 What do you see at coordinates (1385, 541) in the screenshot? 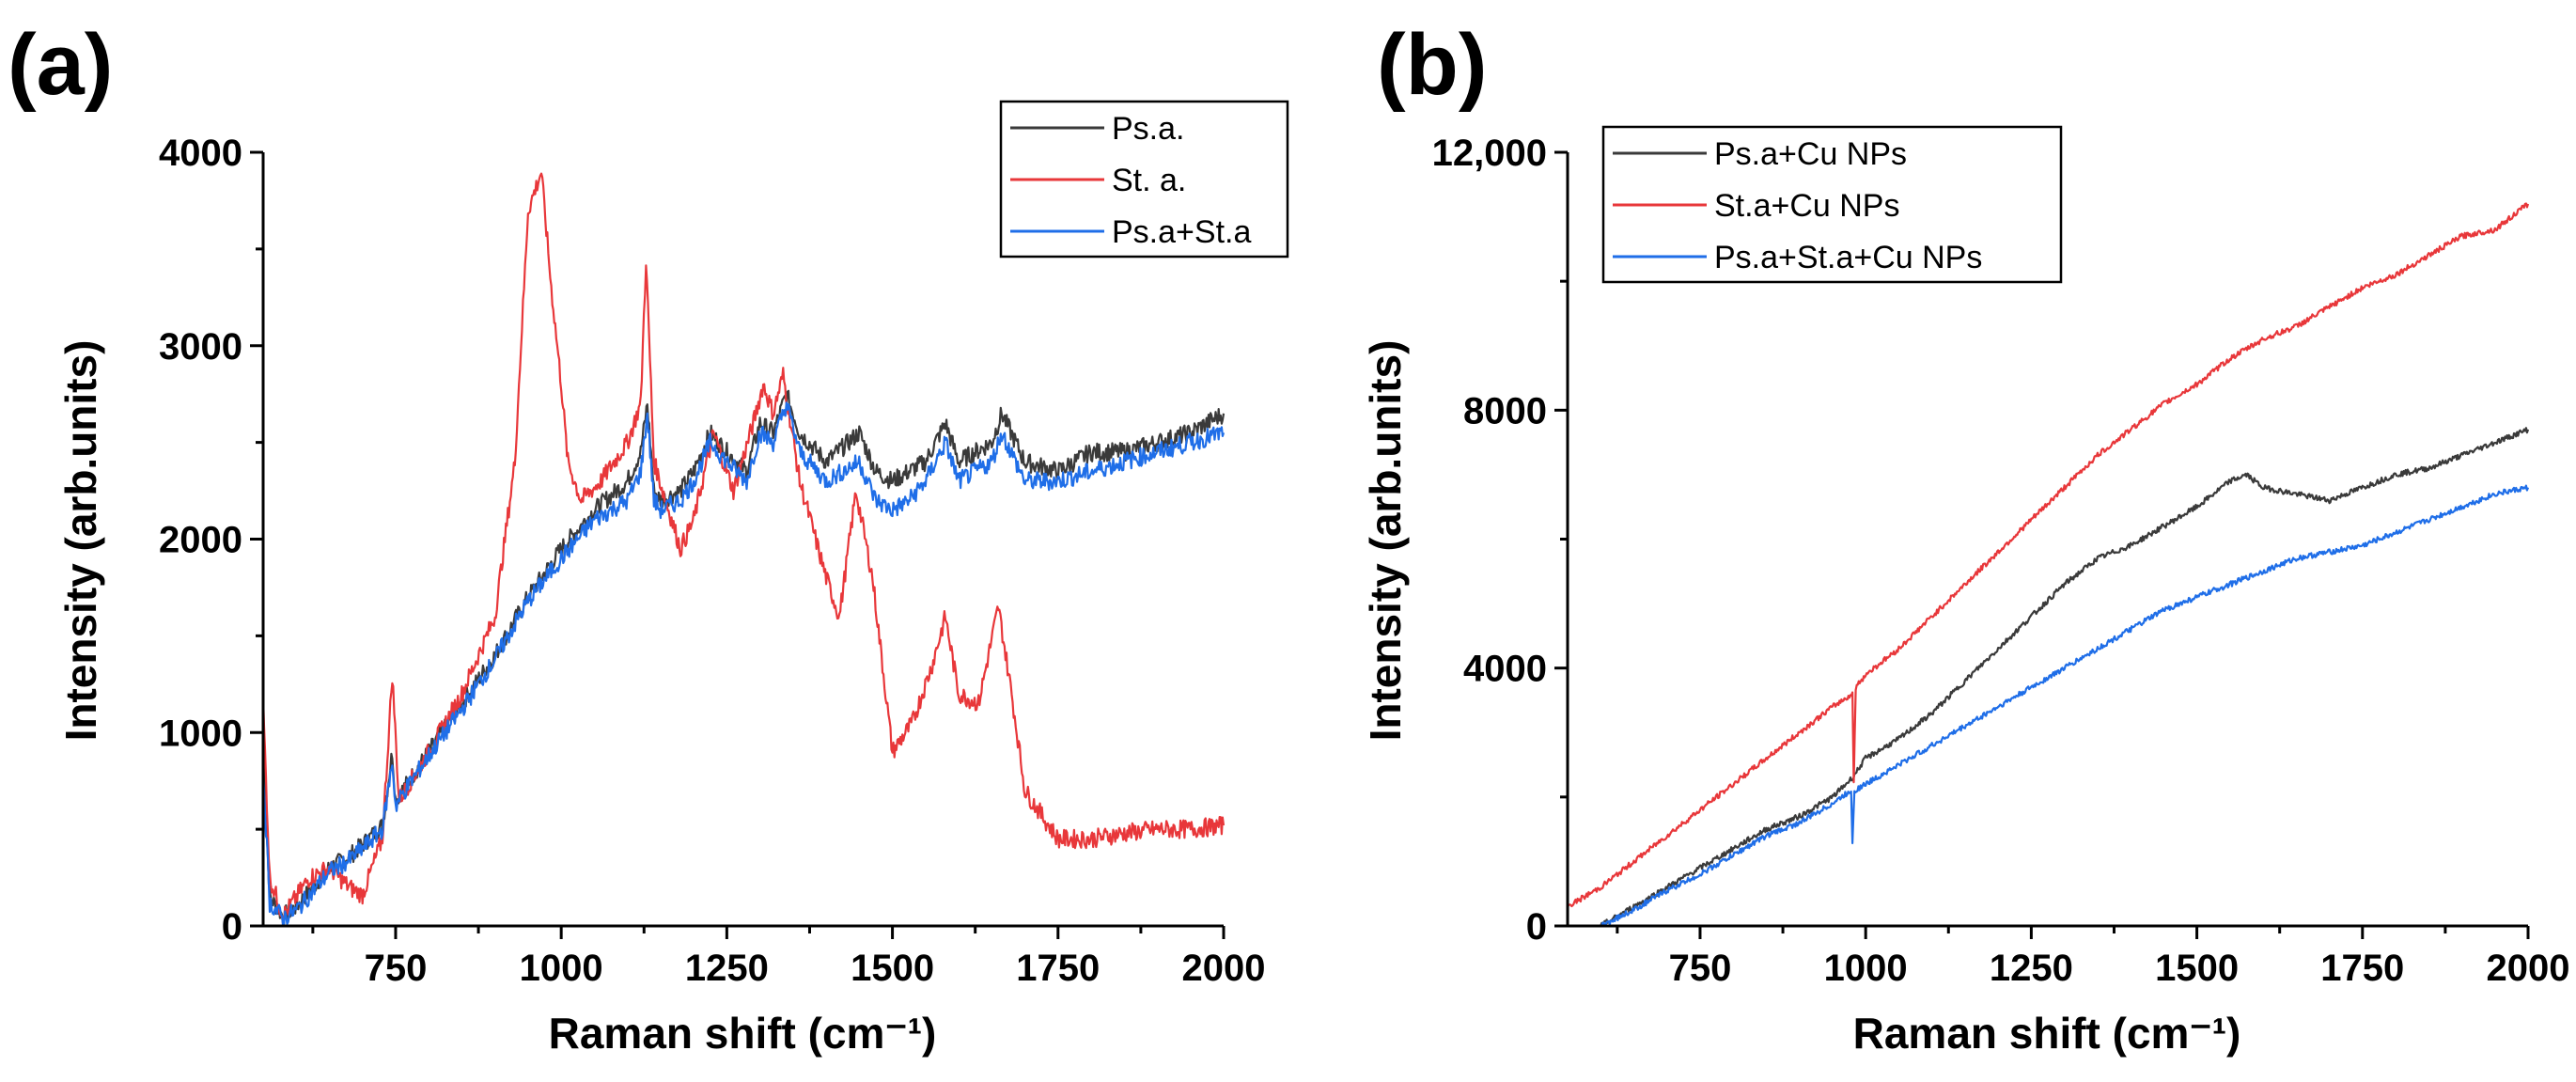
I see `panel-b-y-axis-label: Intensity (arb.units)` at bounding box center [1385, 541].